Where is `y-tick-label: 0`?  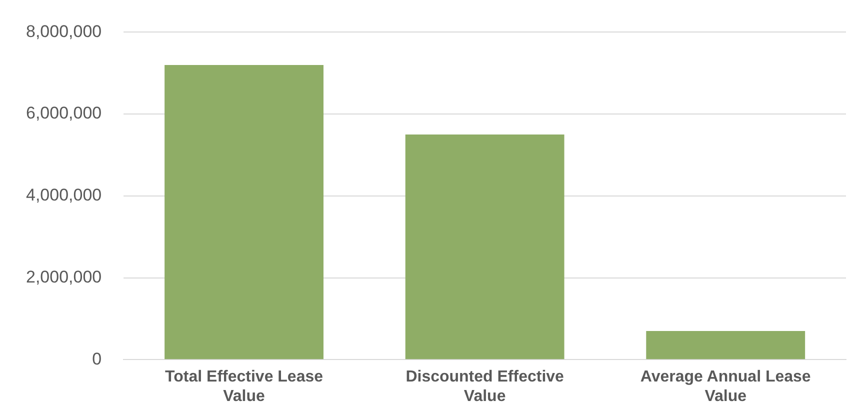
y-tick-label: 0 is located at coordinates (97, 358).